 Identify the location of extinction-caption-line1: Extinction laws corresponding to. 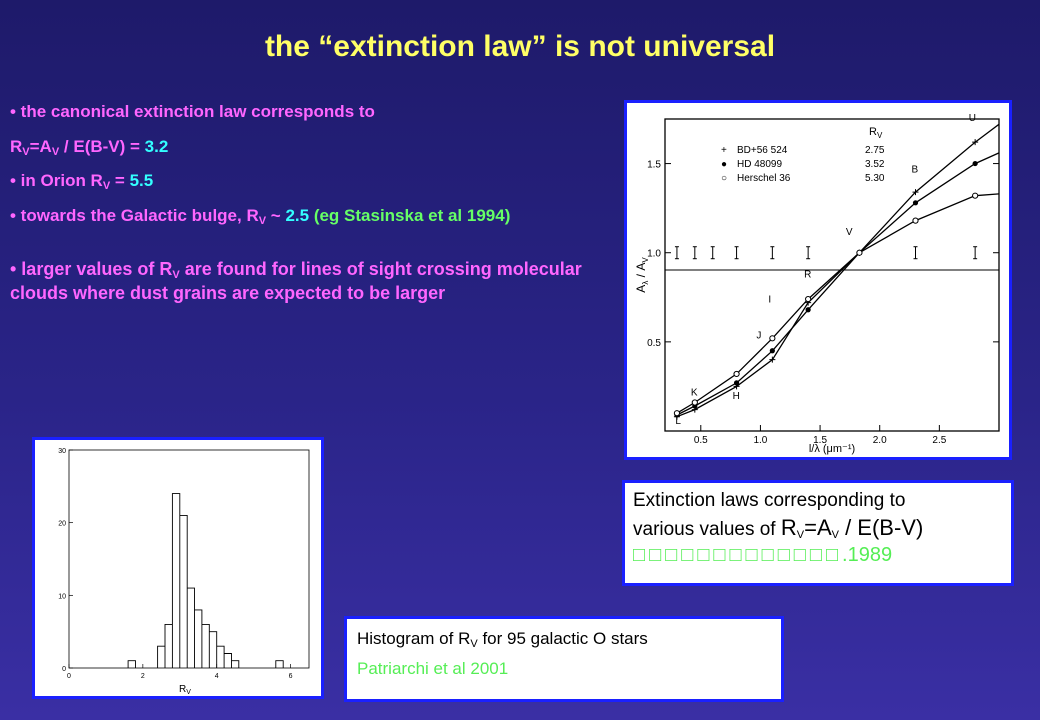
(769, 500).